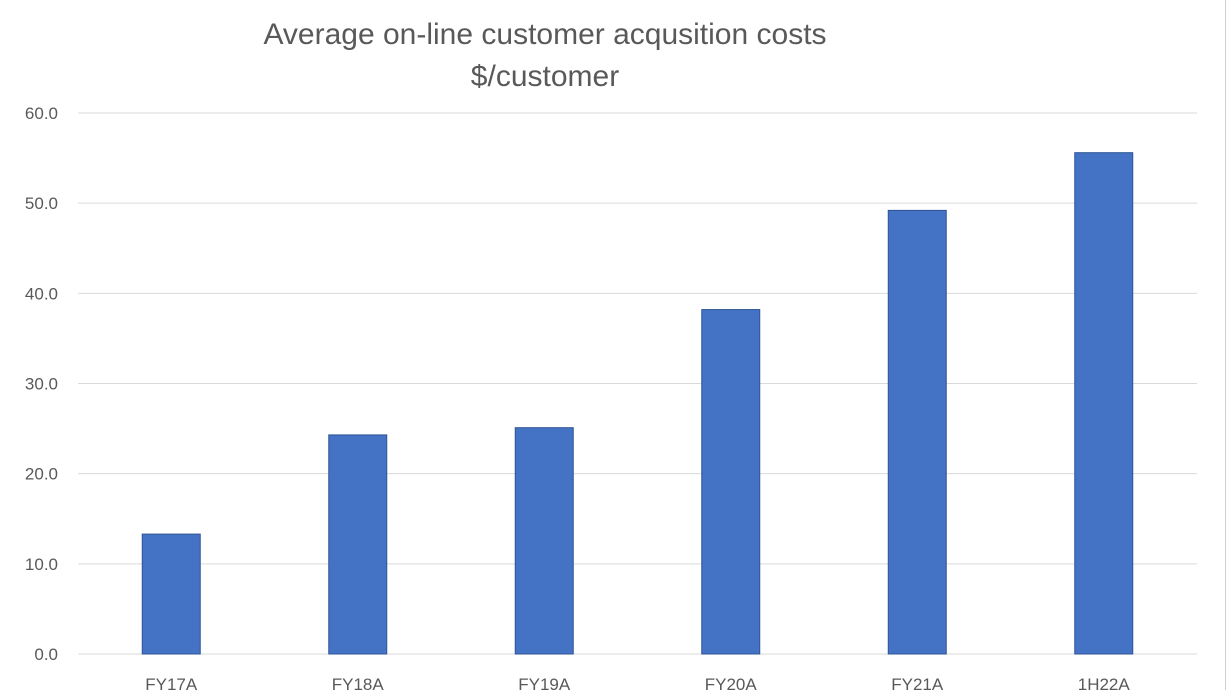 This screenshot has height=690, width=1226. I want to click on bar-fy17a, so click(171, 594).